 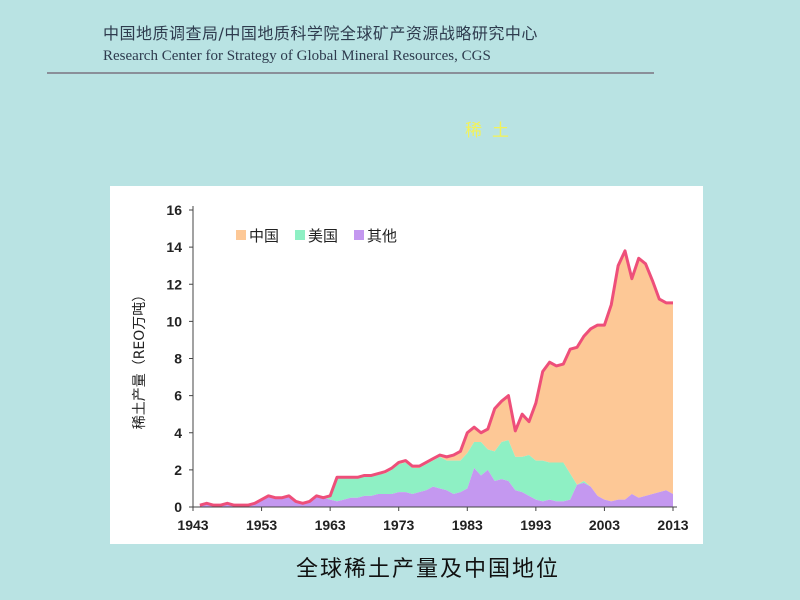 What do you see at coordinates (604, 525) in the screenshot?
I see `x-tick-label: 2003` at bounding box center [604, 525].